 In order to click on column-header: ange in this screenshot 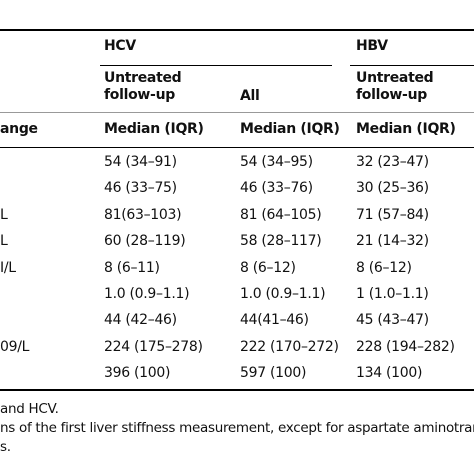, I will do `click(19, 129)`.